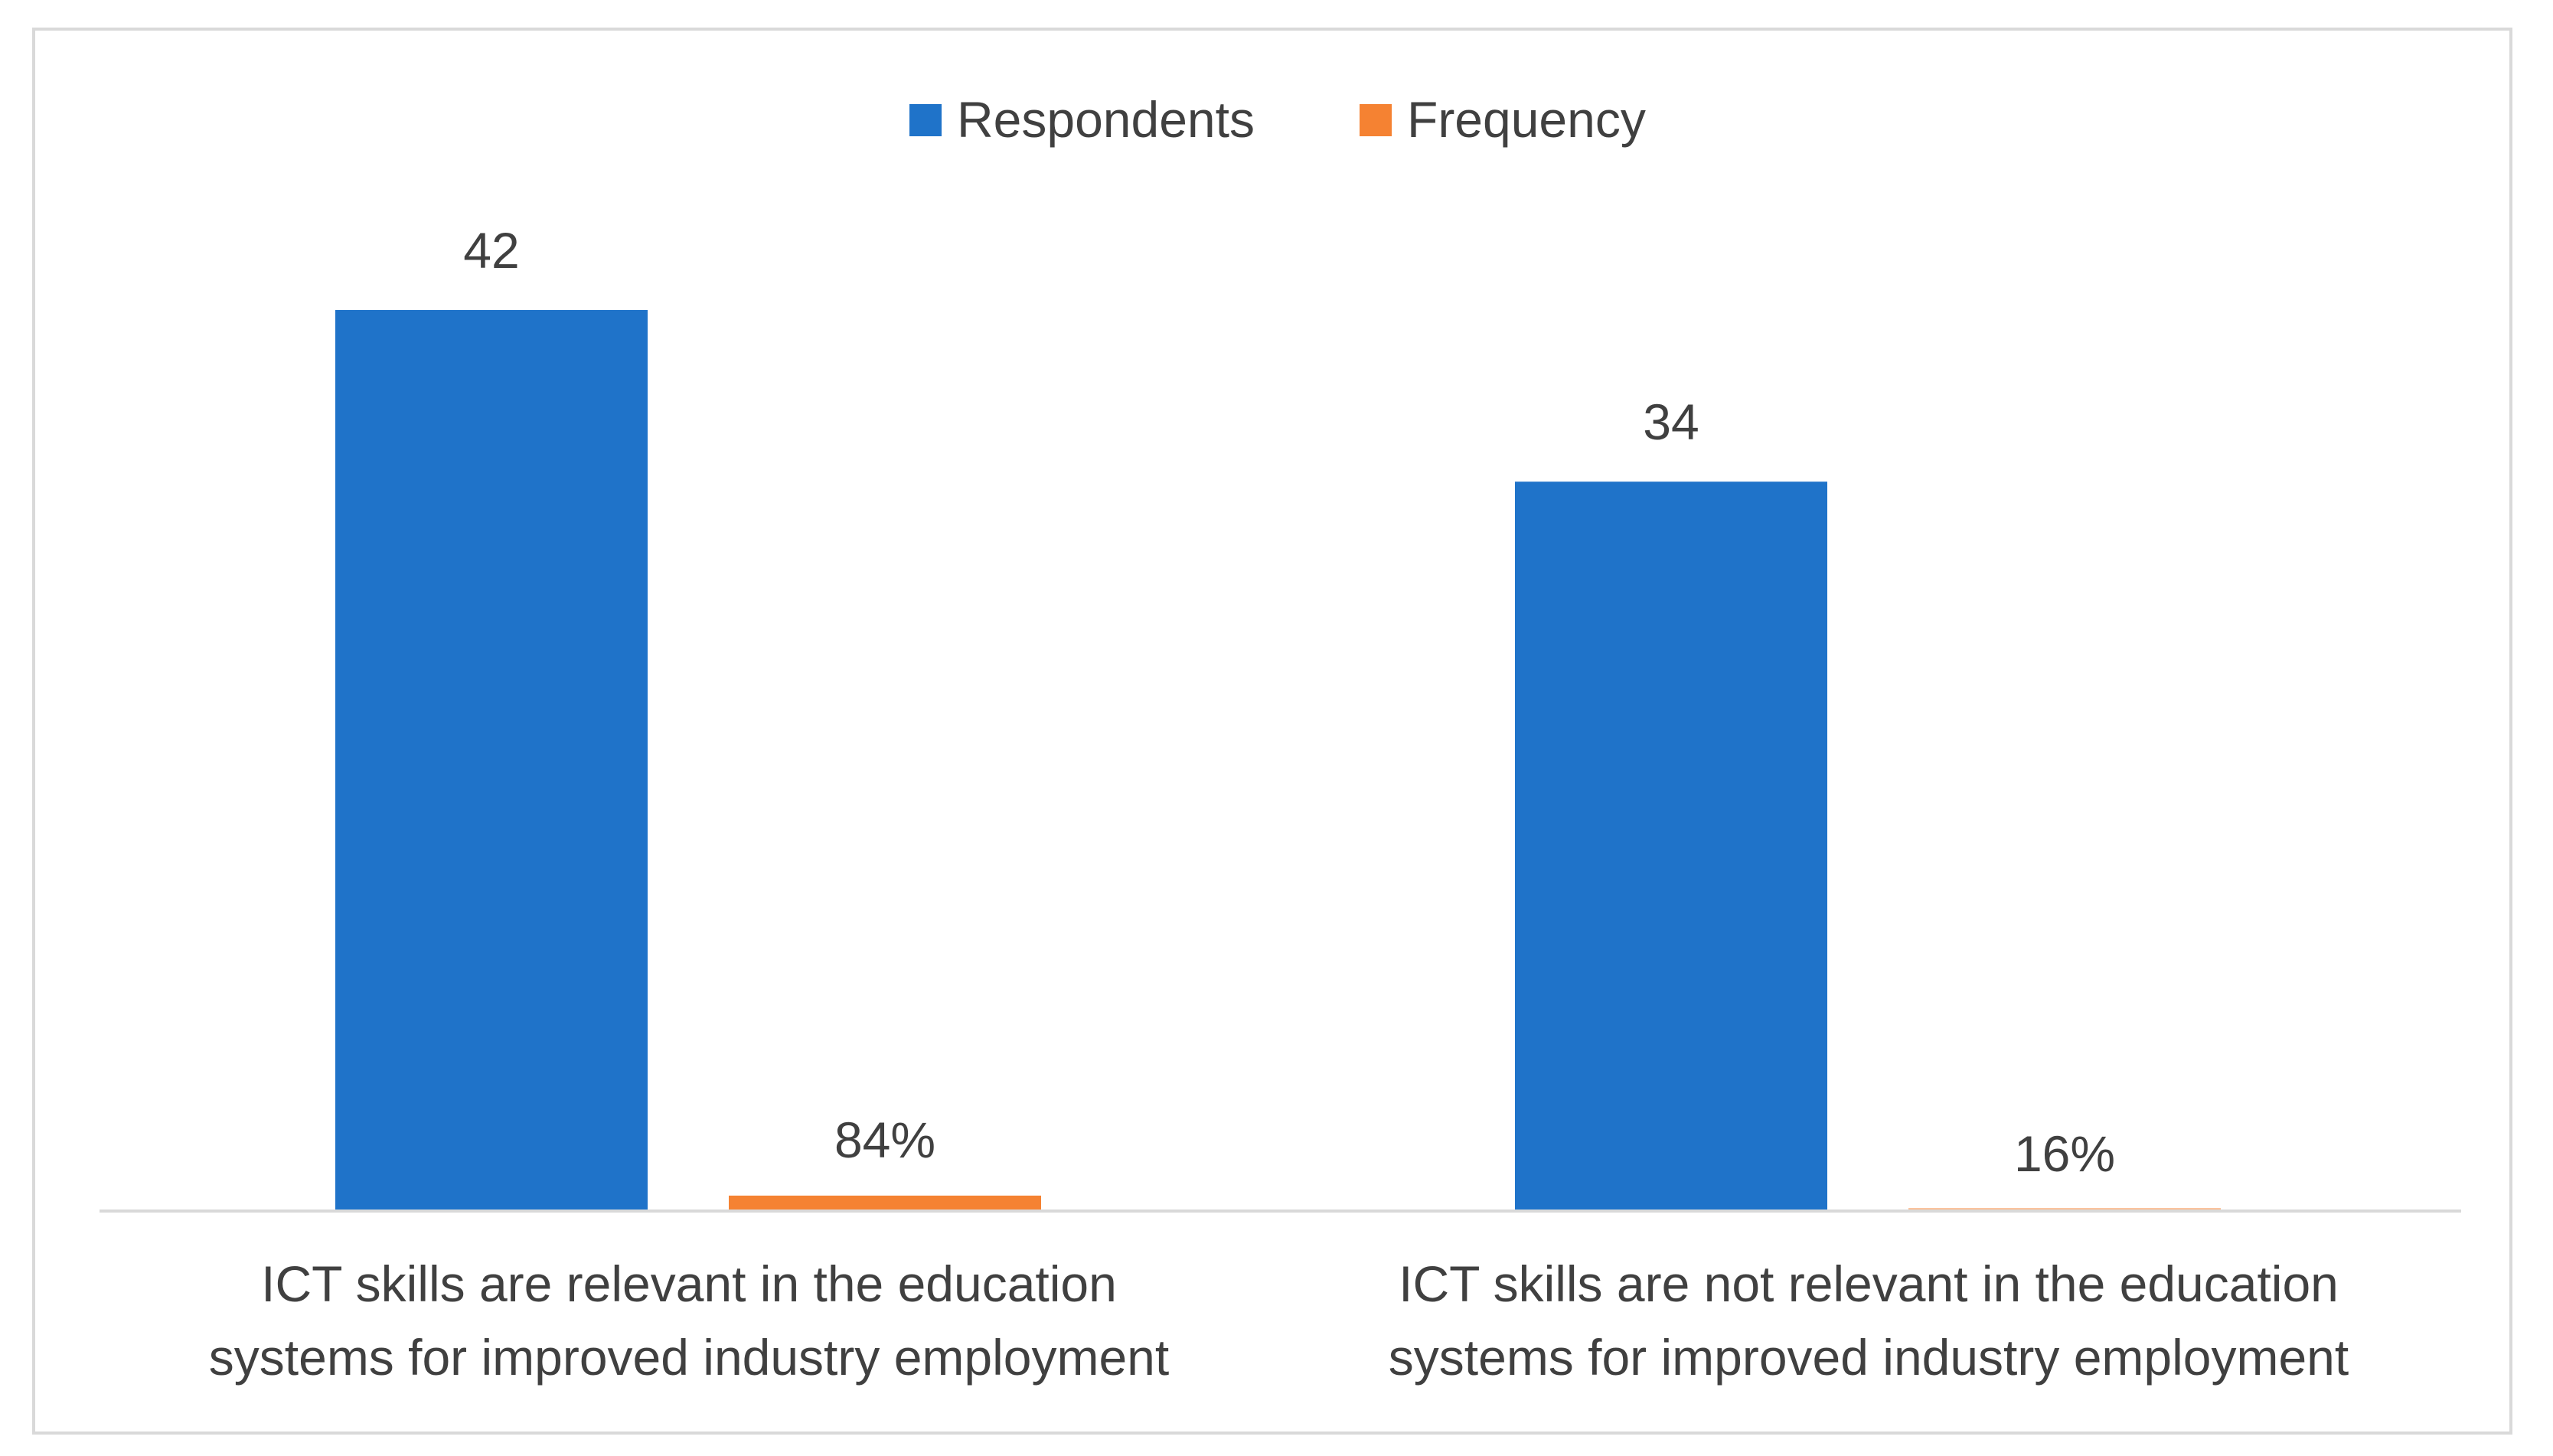 Image resolution: width=2553 pixels, height=1456 pixels. Describe the element at coordinates (1526, 119) in the screenshot. I see `legend-label-frequency: Frequency` at that location.